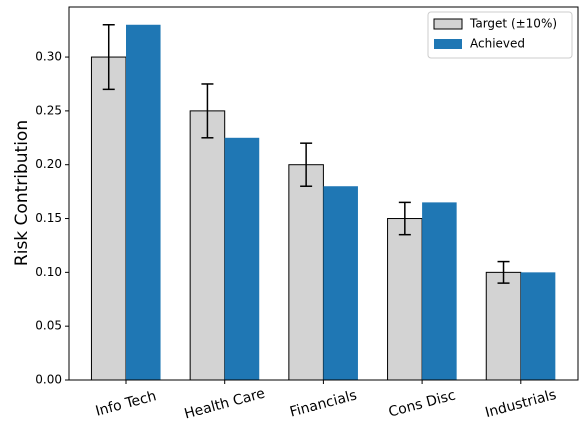 This screenshot has width=586, height=430. I want to click on x-tick-label: Industrials, so click(520, 404).